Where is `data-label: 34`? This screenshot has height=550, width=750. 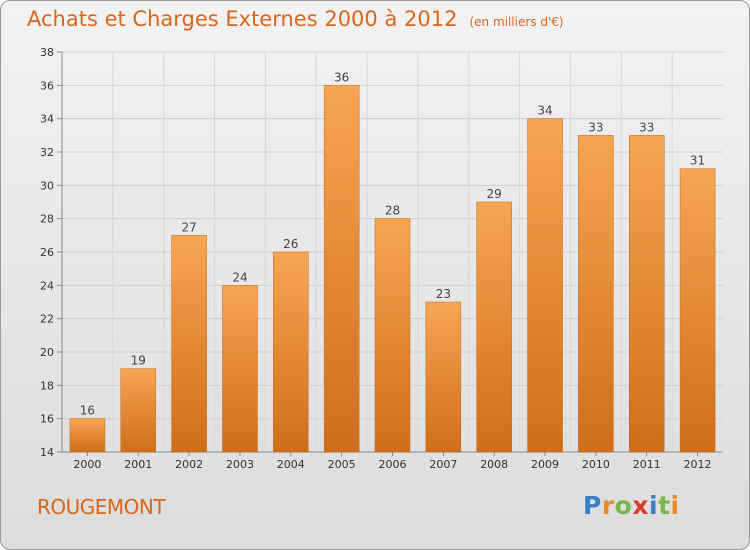
data-label: 34 is located at coordinates (544, 111).